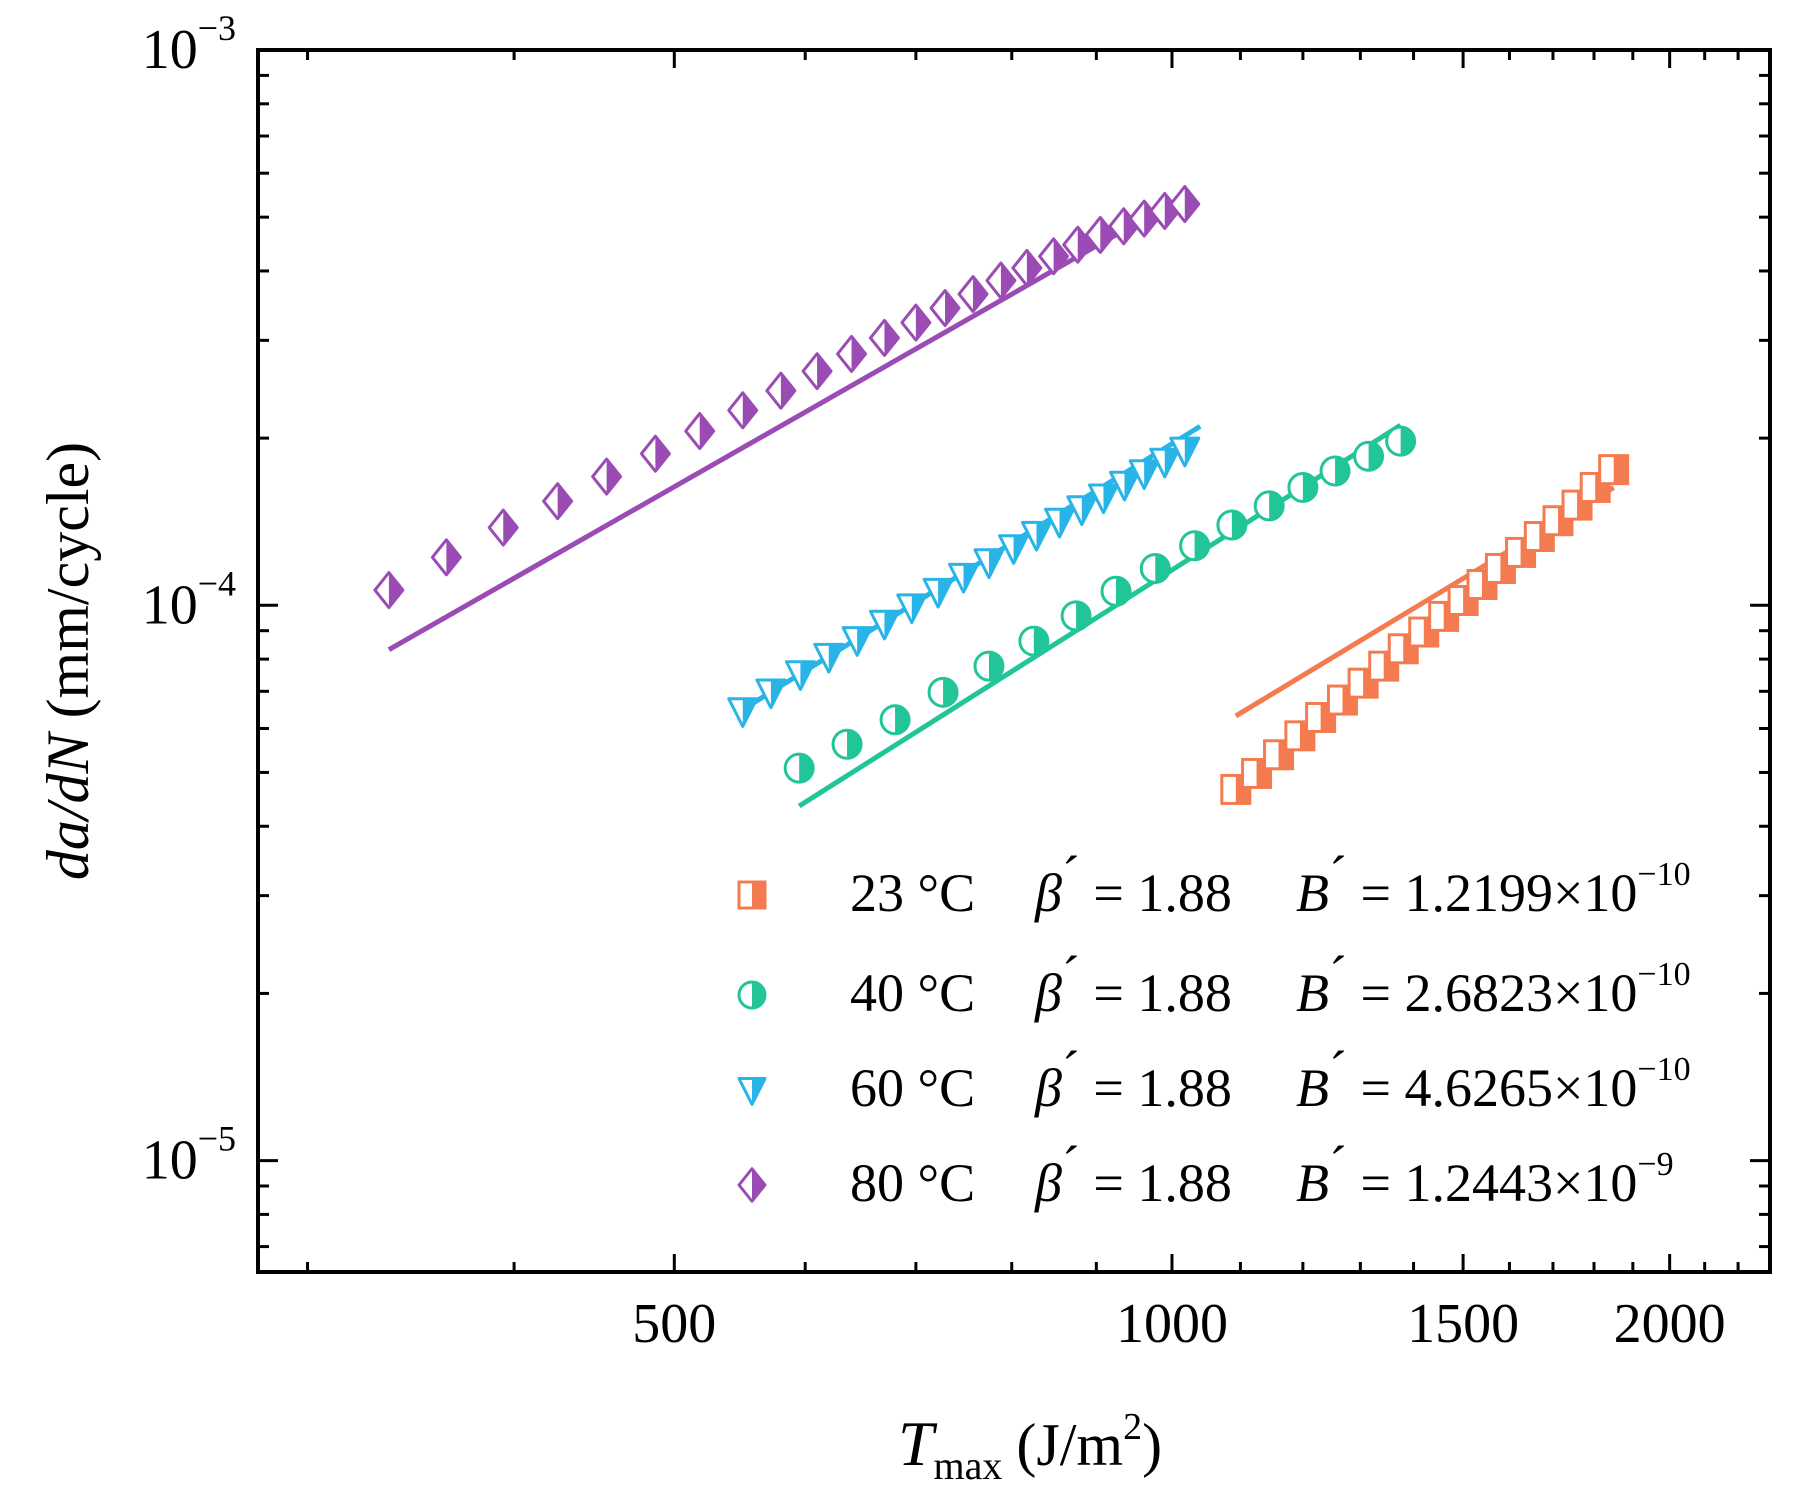 The width and height of the screenshot is (1798, 1495). Describe the element at coordinates (752, 995) in the screenshot. I see `legend-marker` at that location.